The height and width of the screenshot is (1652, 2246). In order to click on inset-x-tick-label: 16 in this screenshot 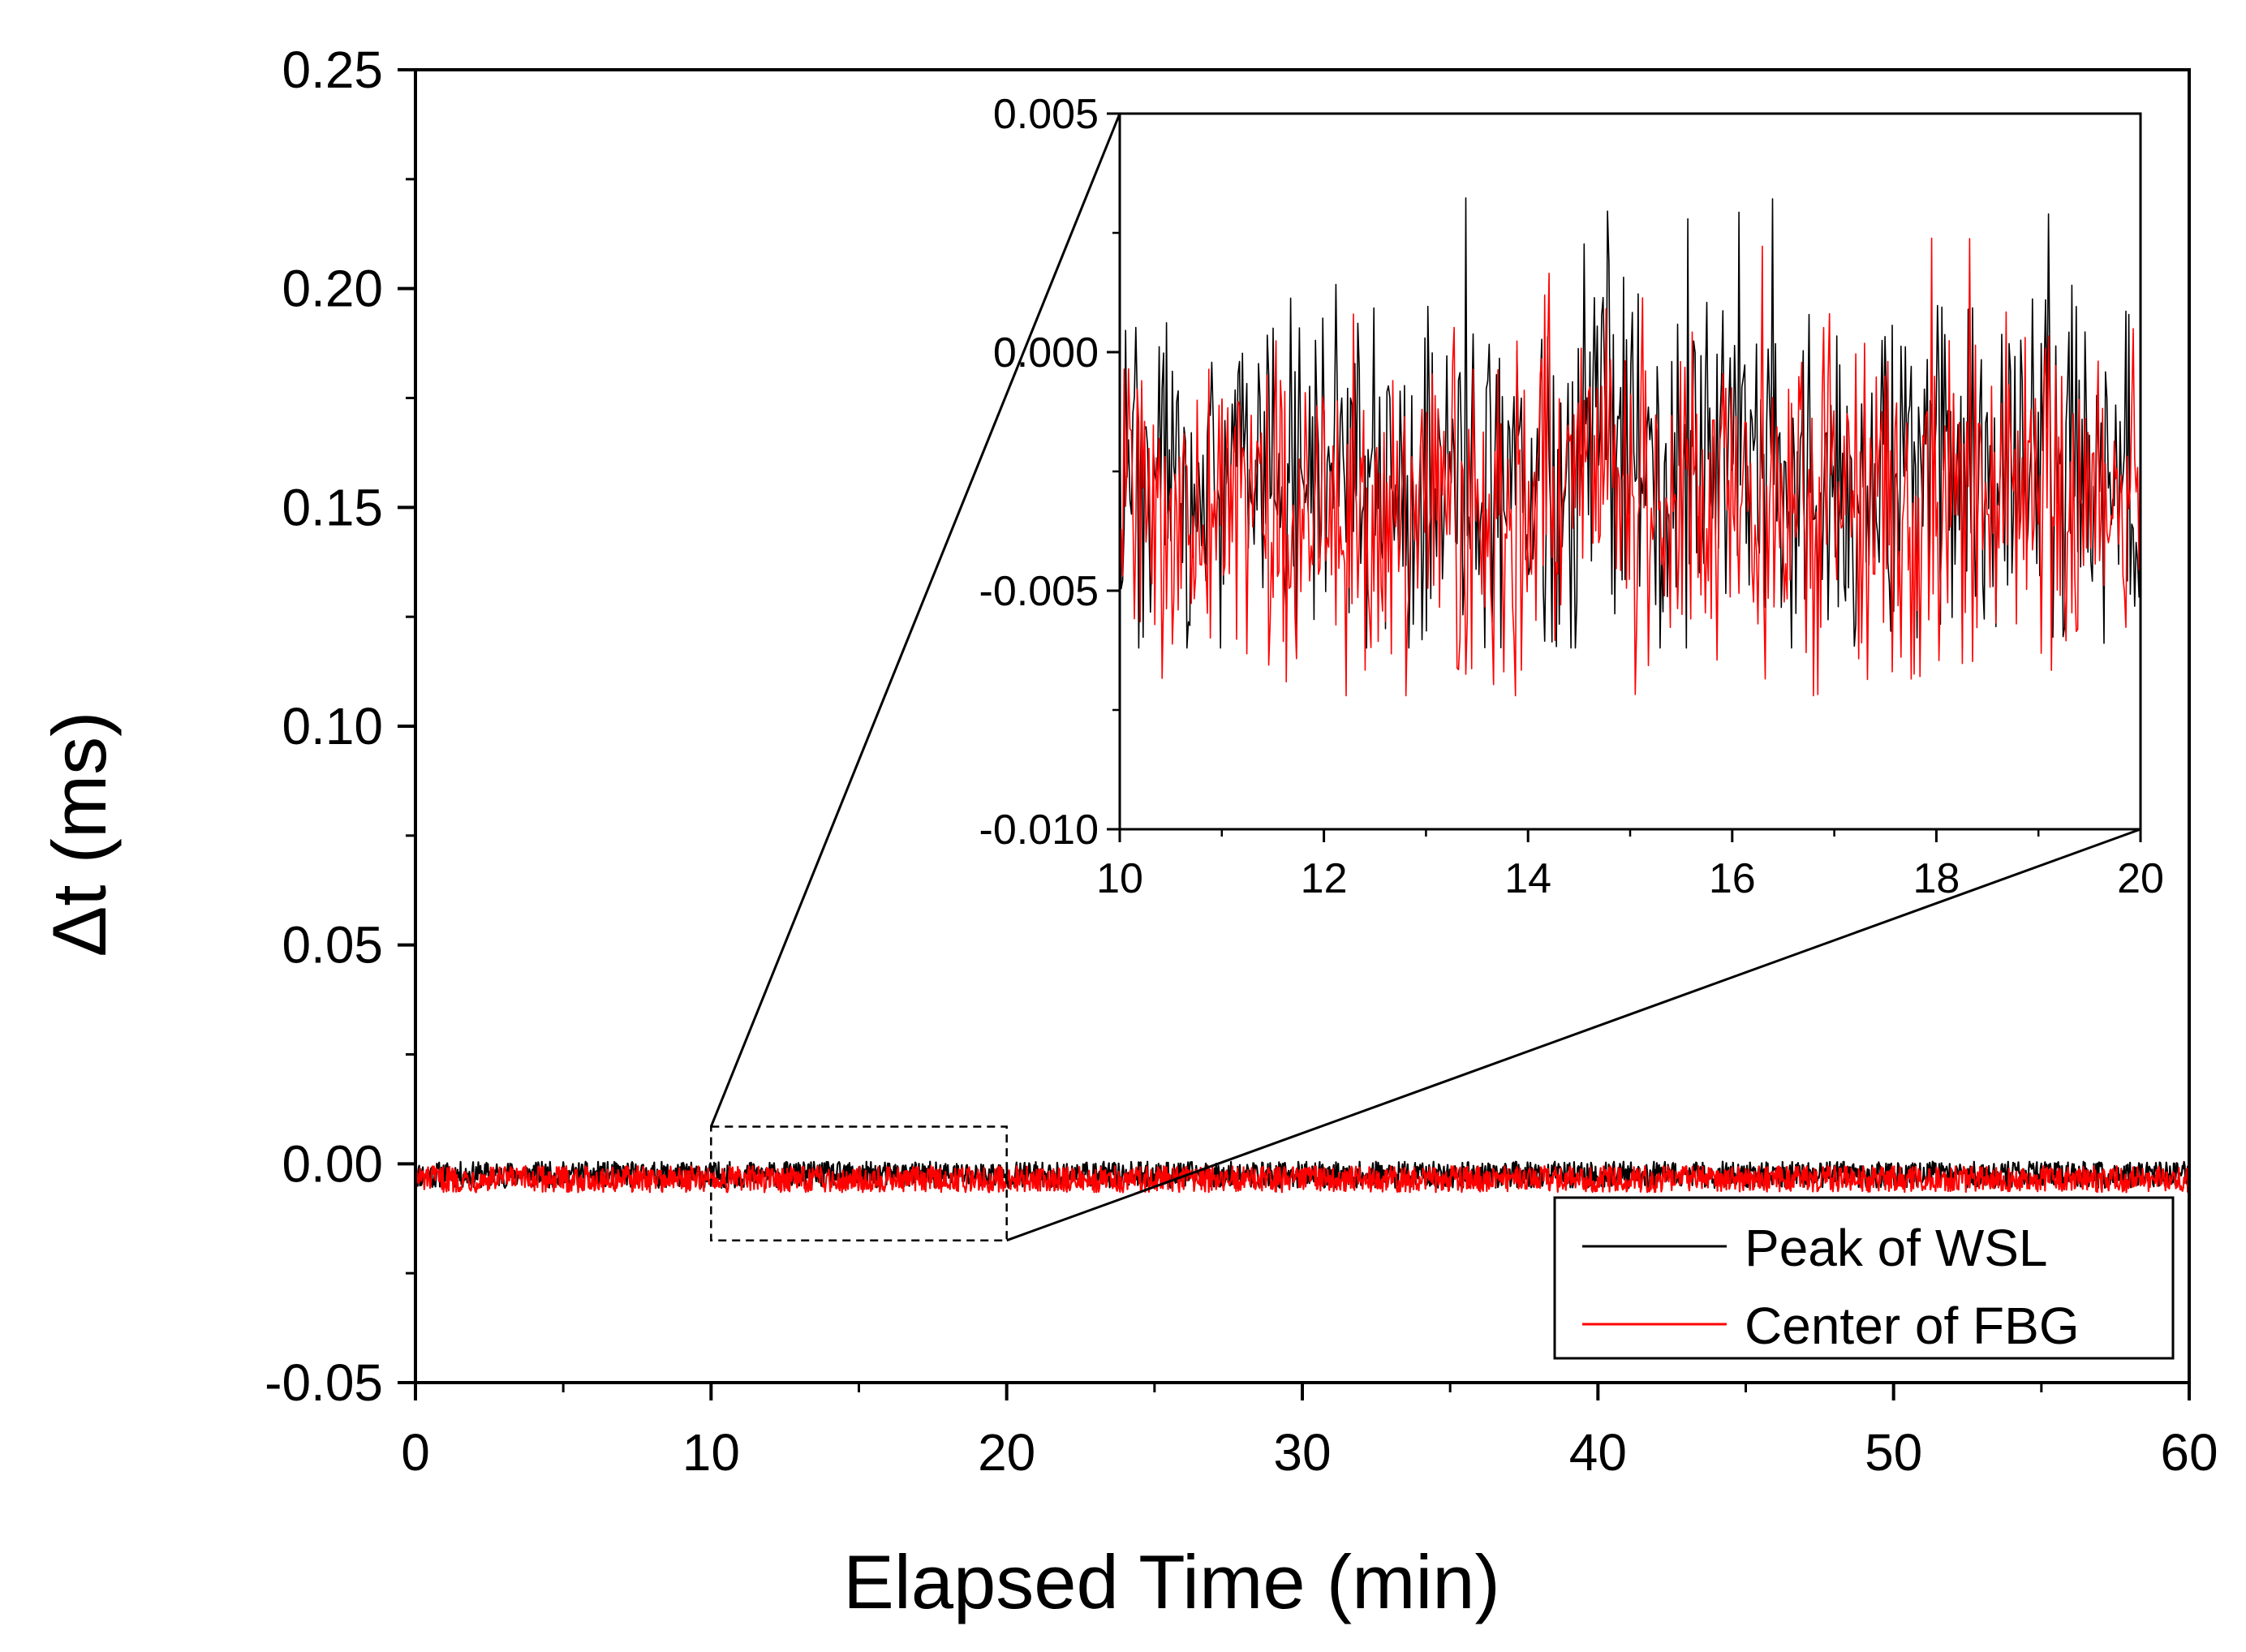, I will do `click(1732, 878)`.